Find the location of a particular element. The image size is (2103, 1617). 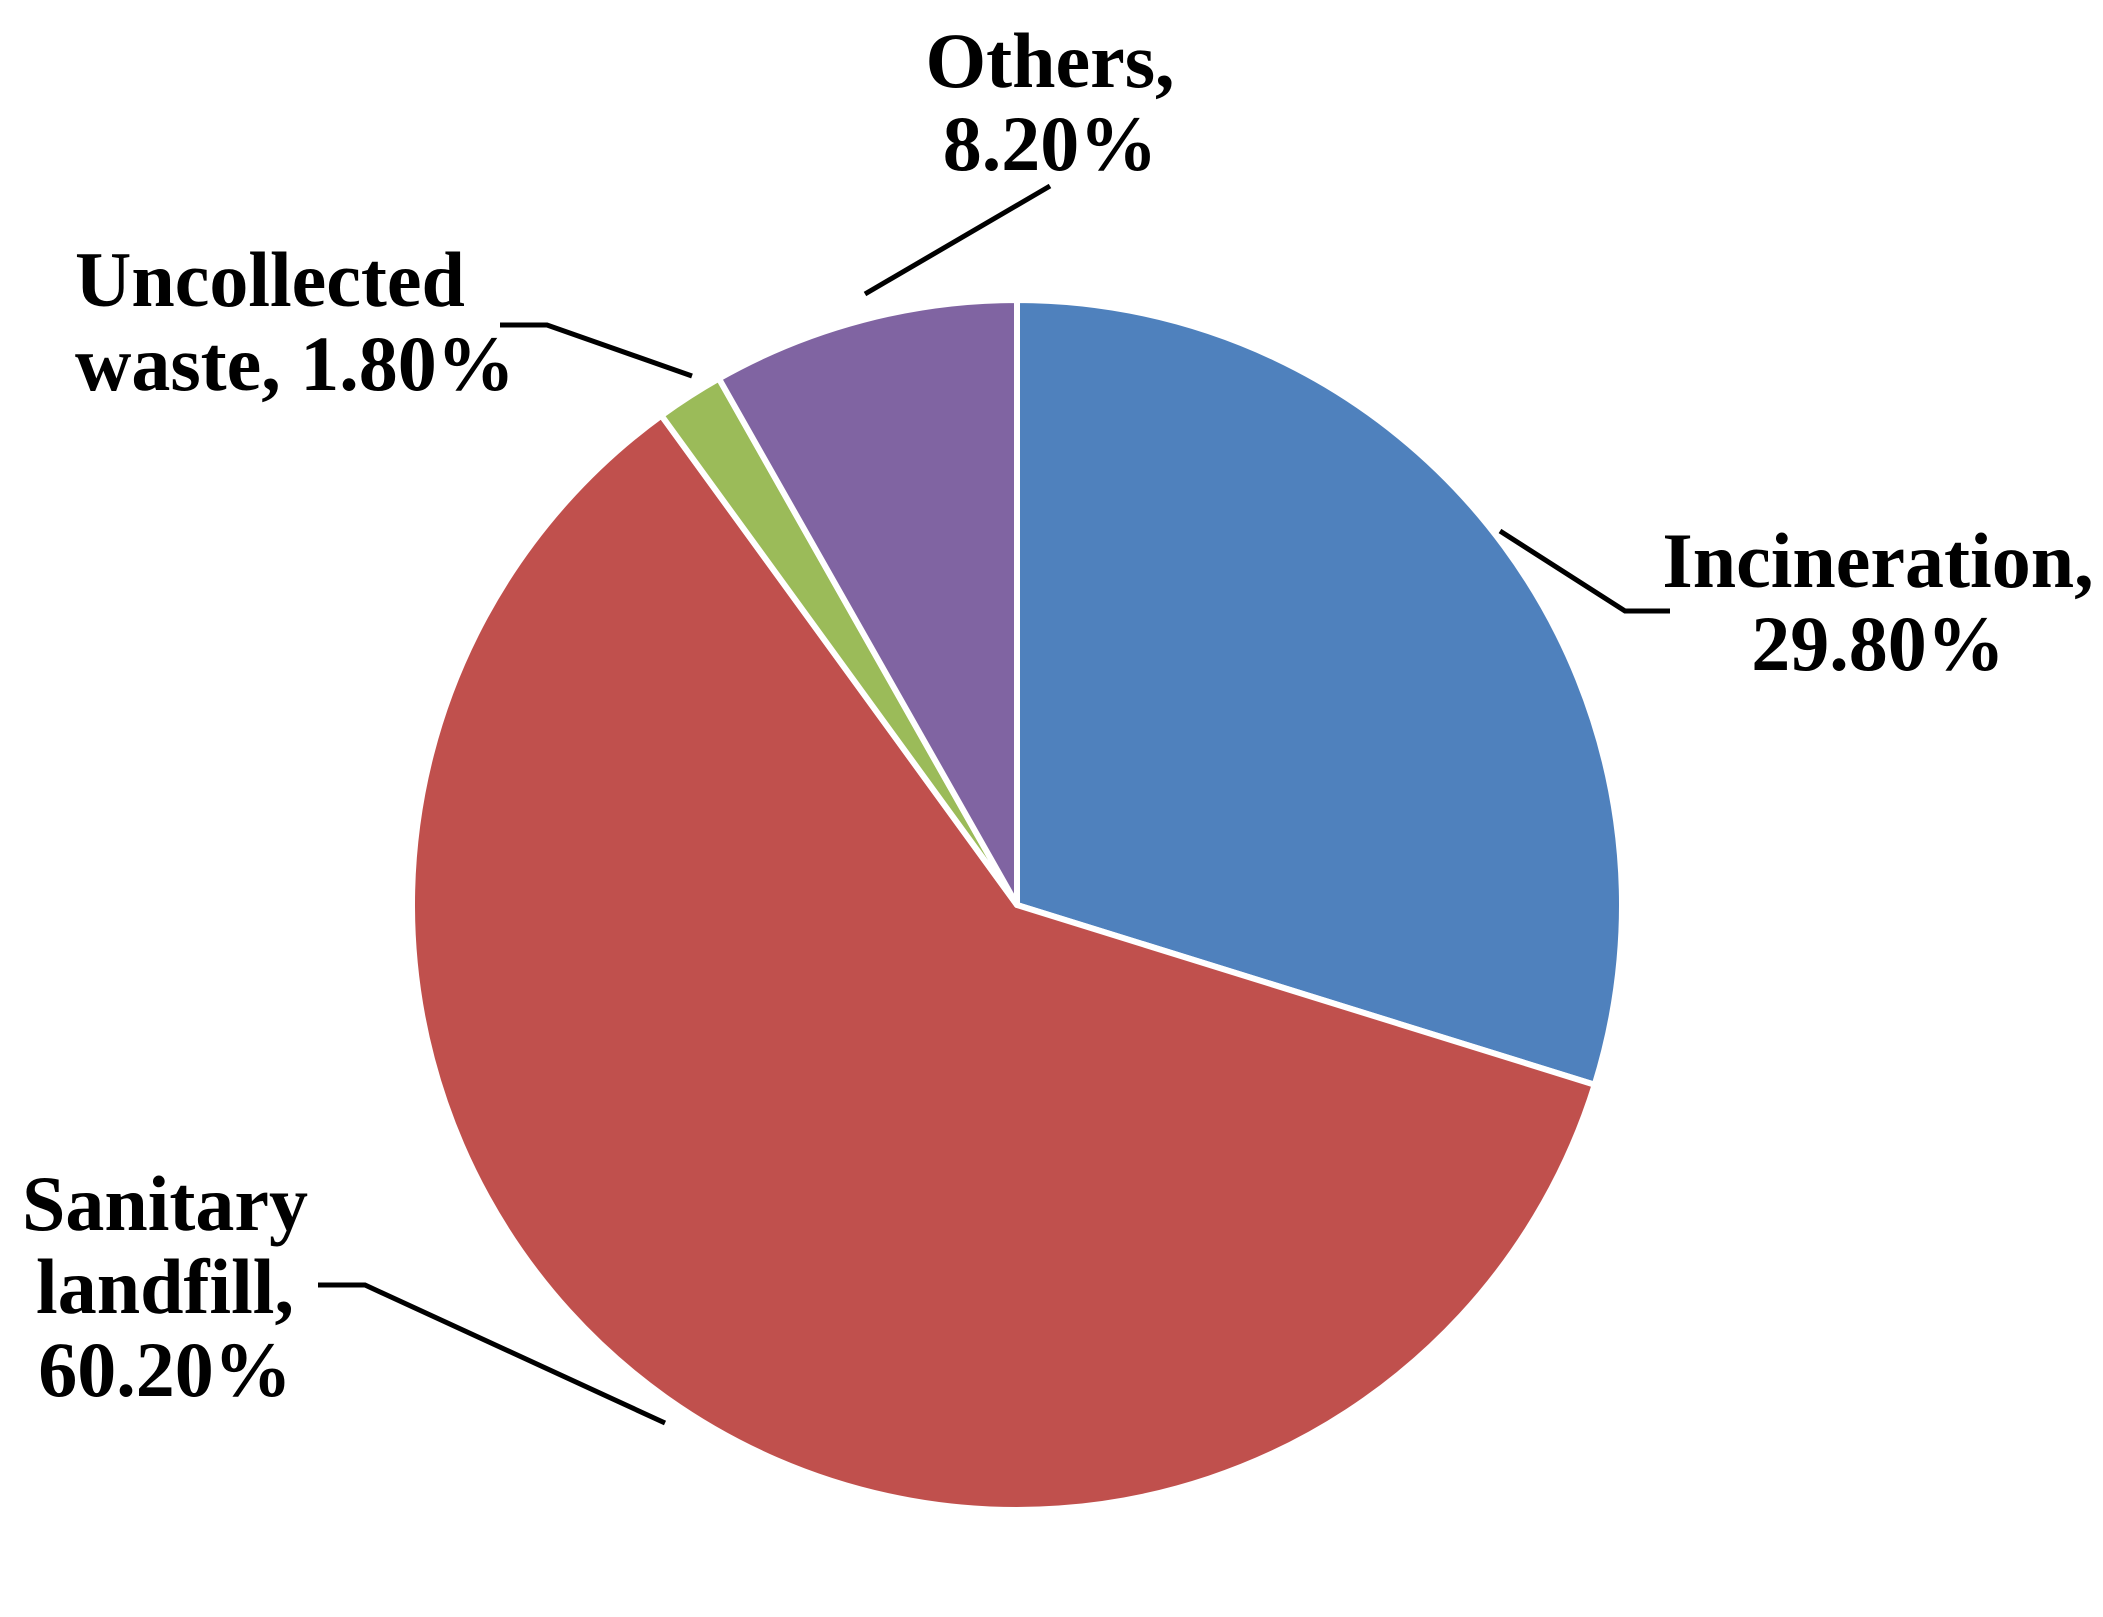

leader-line-sanitary-landfill is located at coordinates (492, 1354).